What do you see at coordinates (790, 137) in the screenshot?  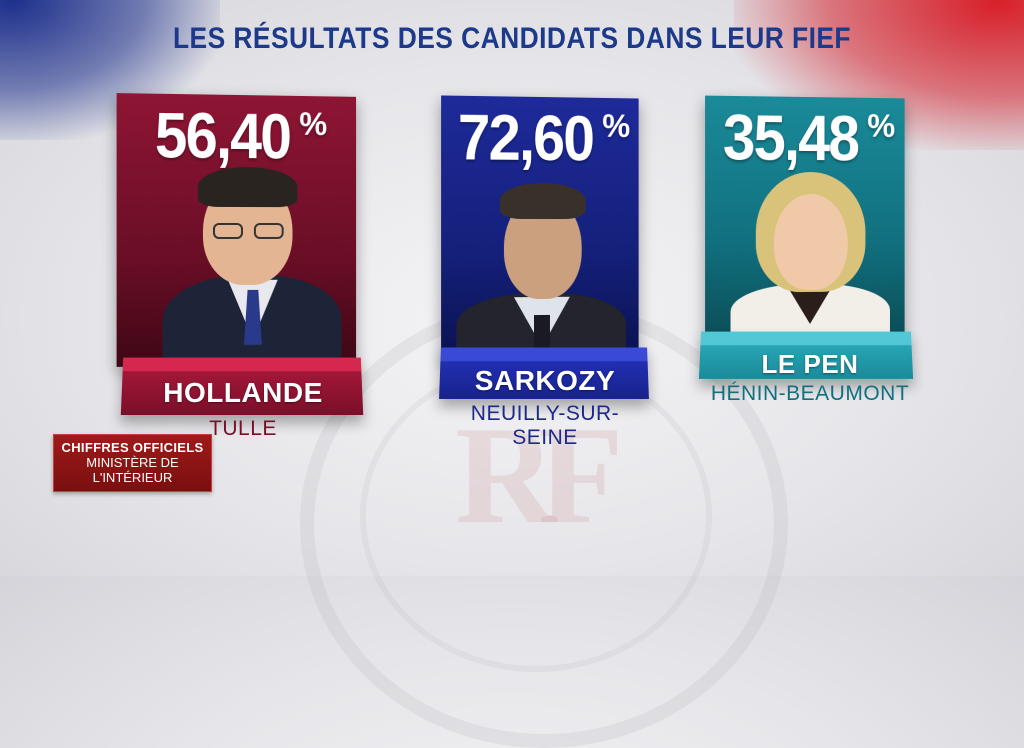 I see `score-value: 35,48` at bounding box center [790, 137].